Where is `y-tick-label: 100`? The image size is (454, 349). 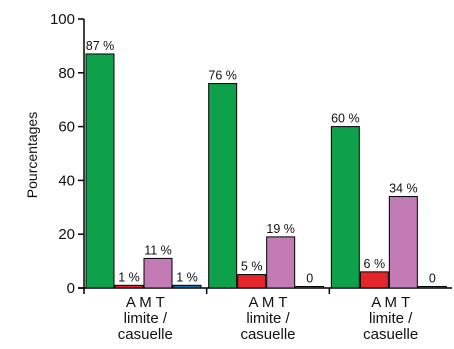 y-tick-label: 100 is located at coordinates (62, 19).